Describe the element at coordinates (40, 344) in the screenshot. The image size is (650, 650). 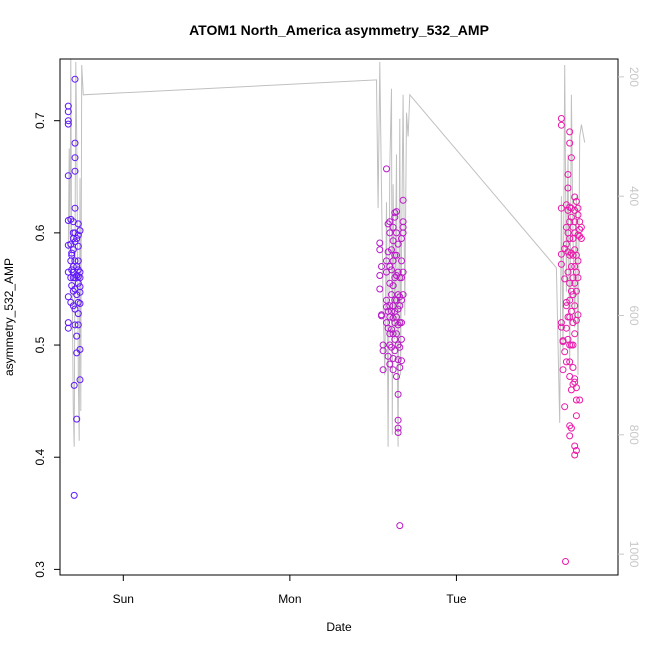
I see `y-tick-label: 0.5` at that location.